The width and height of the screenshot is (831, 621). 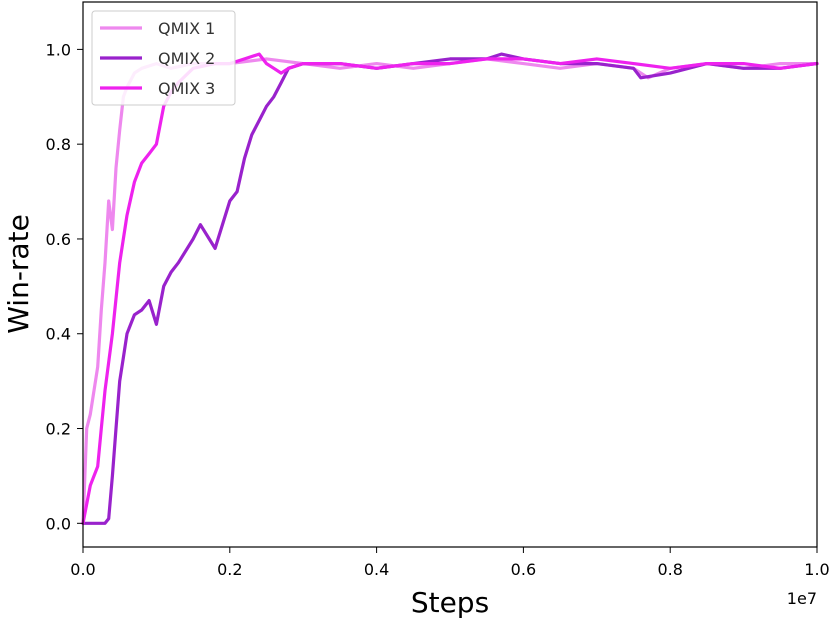 I want to click on x-tick-label: 1.0, so click(x=816, y=569).